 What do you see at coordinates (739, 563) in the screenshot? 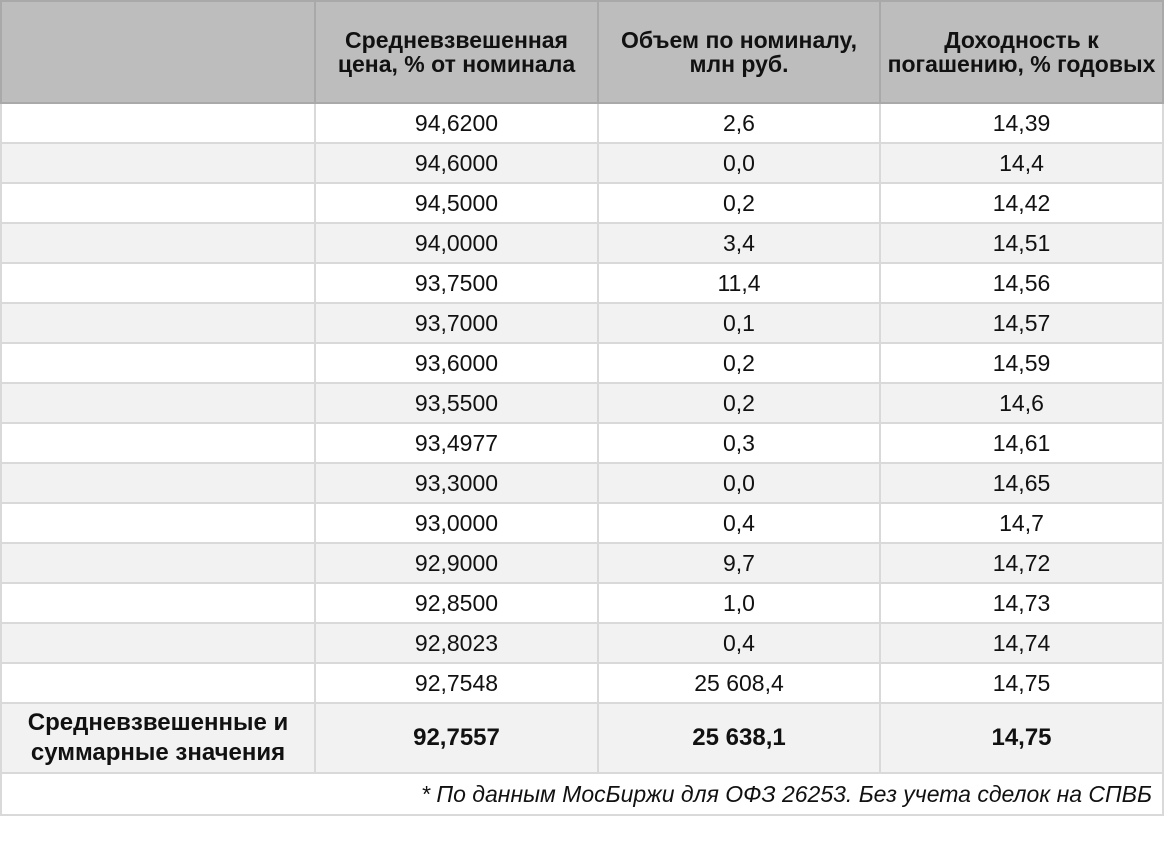
I see `volume-cell: 9,7` at bounding box center [739, 563].